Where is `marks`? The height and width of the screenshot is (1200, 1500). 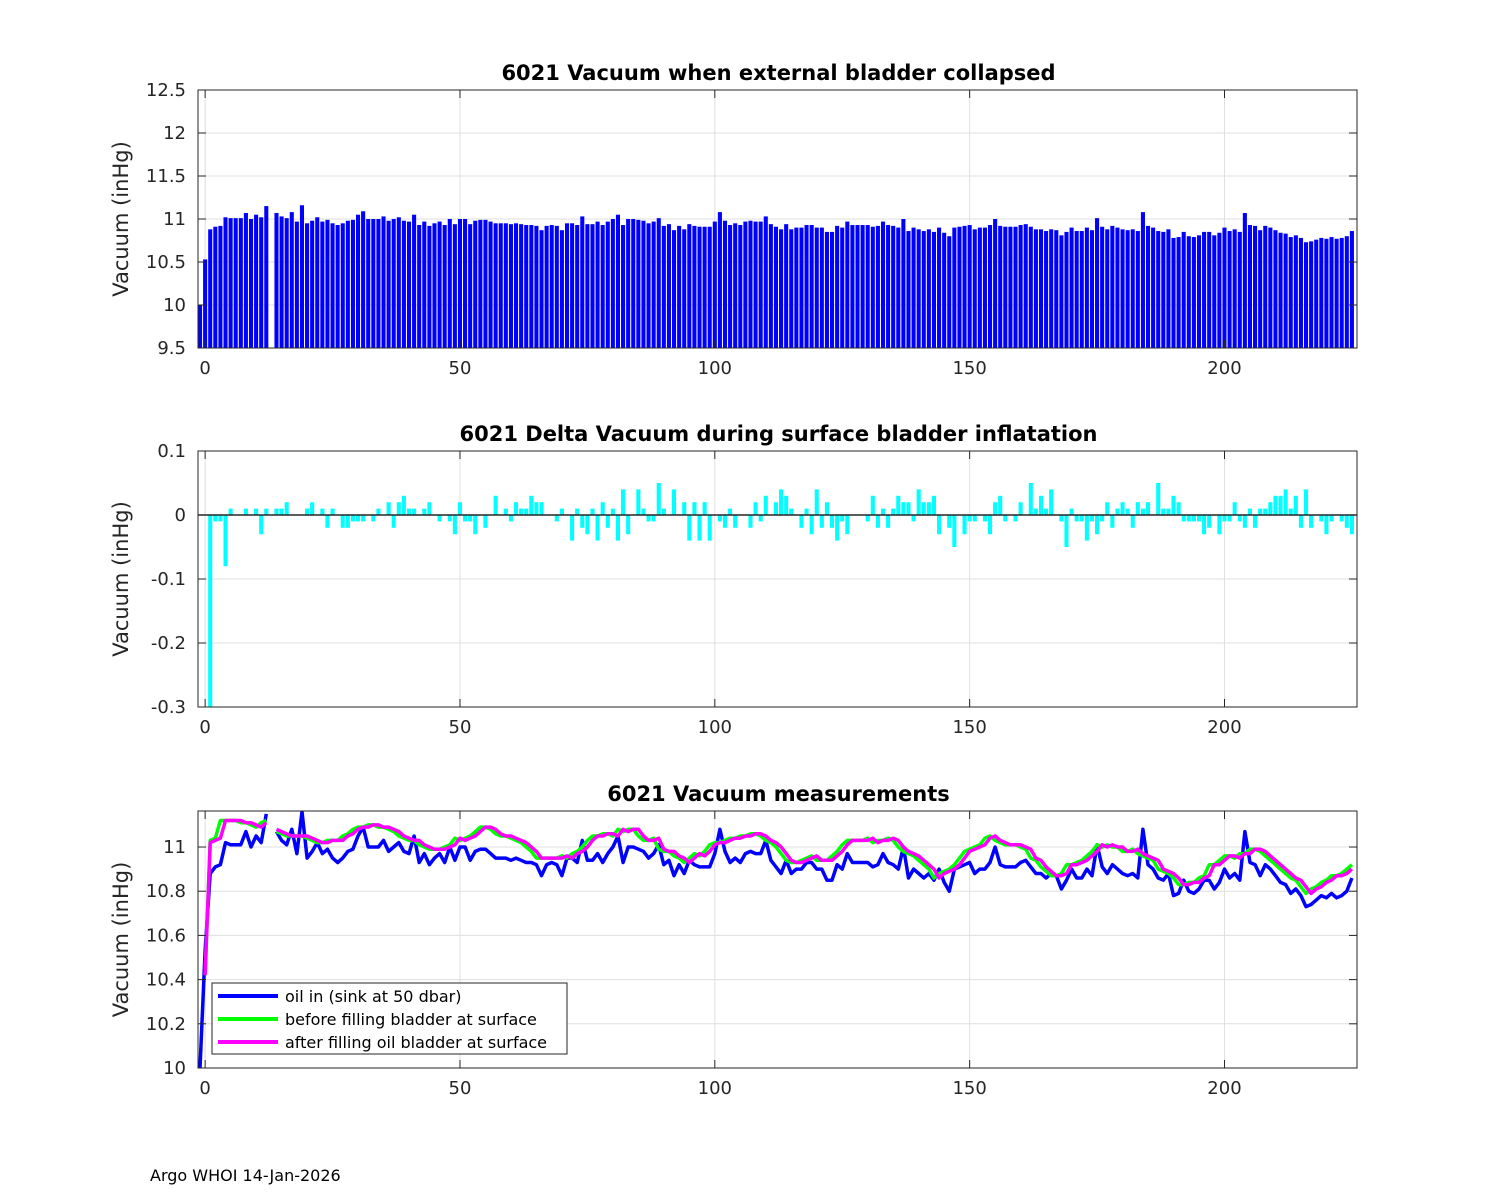 marks is located at coordinates (776, 276).